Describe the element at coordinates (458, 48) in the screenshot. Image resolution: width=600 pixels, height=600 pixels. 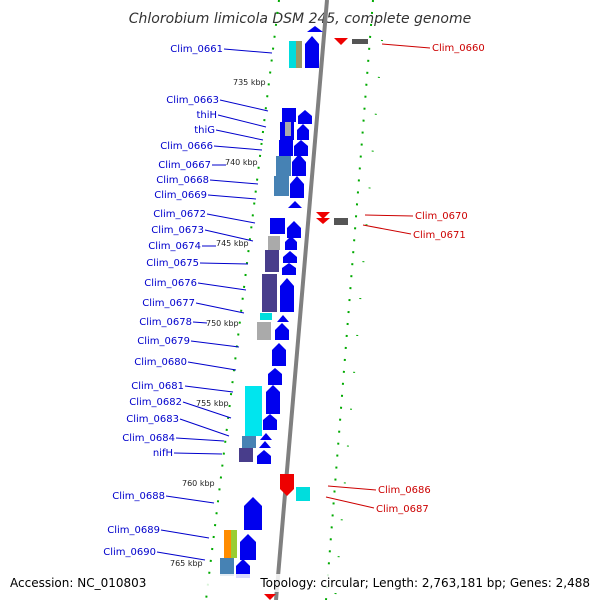
I see `gene-label: Clim_0660` at that location.